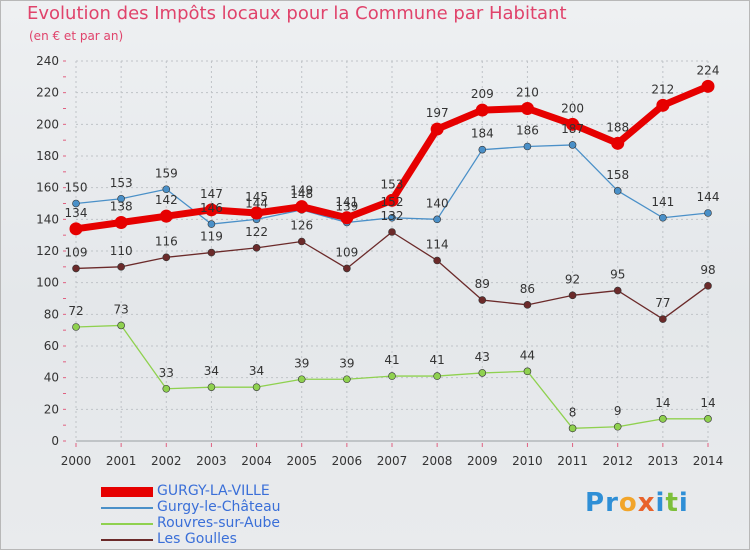 The width and height of the screenshot is (750, 550). What do you see at coordinates (527, 355) in the screenshot?
I see `data-label: 44` at bounding box center [527, 355].